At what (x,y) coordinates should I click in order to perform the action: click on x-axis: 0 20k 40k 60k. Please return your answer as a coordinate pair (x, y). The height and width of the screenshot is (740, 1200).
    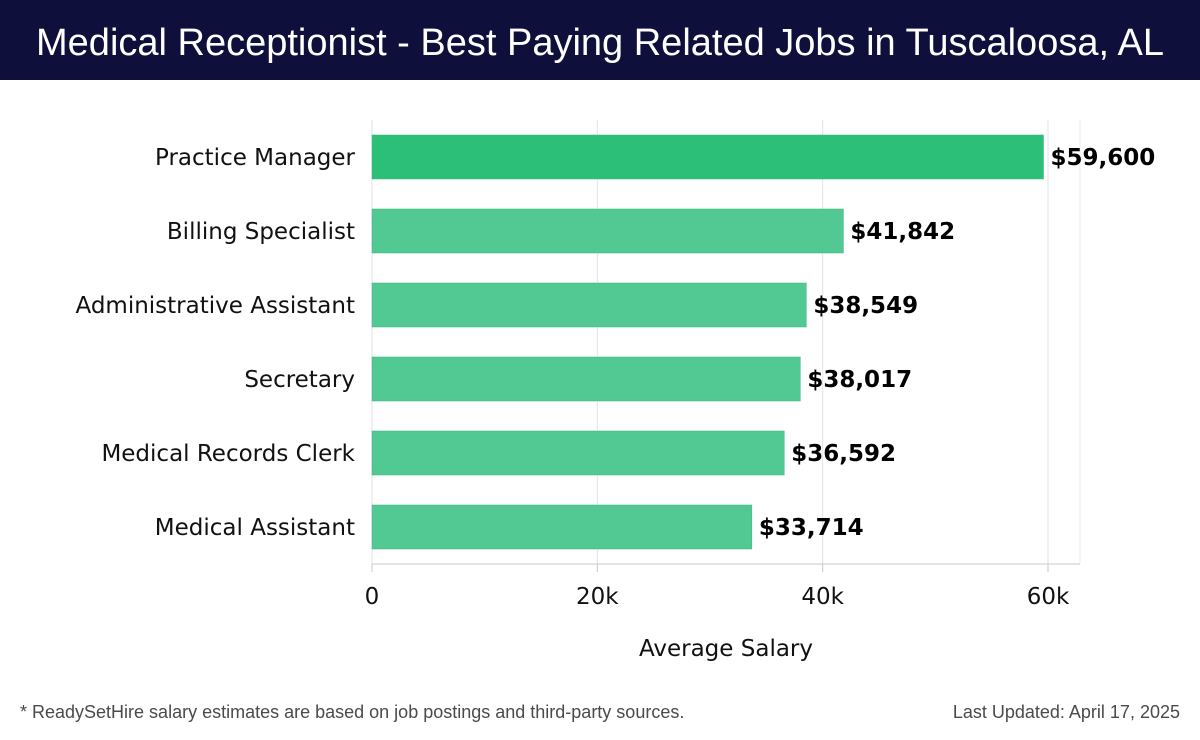
    Looking at the image, I should click on (722, 586).